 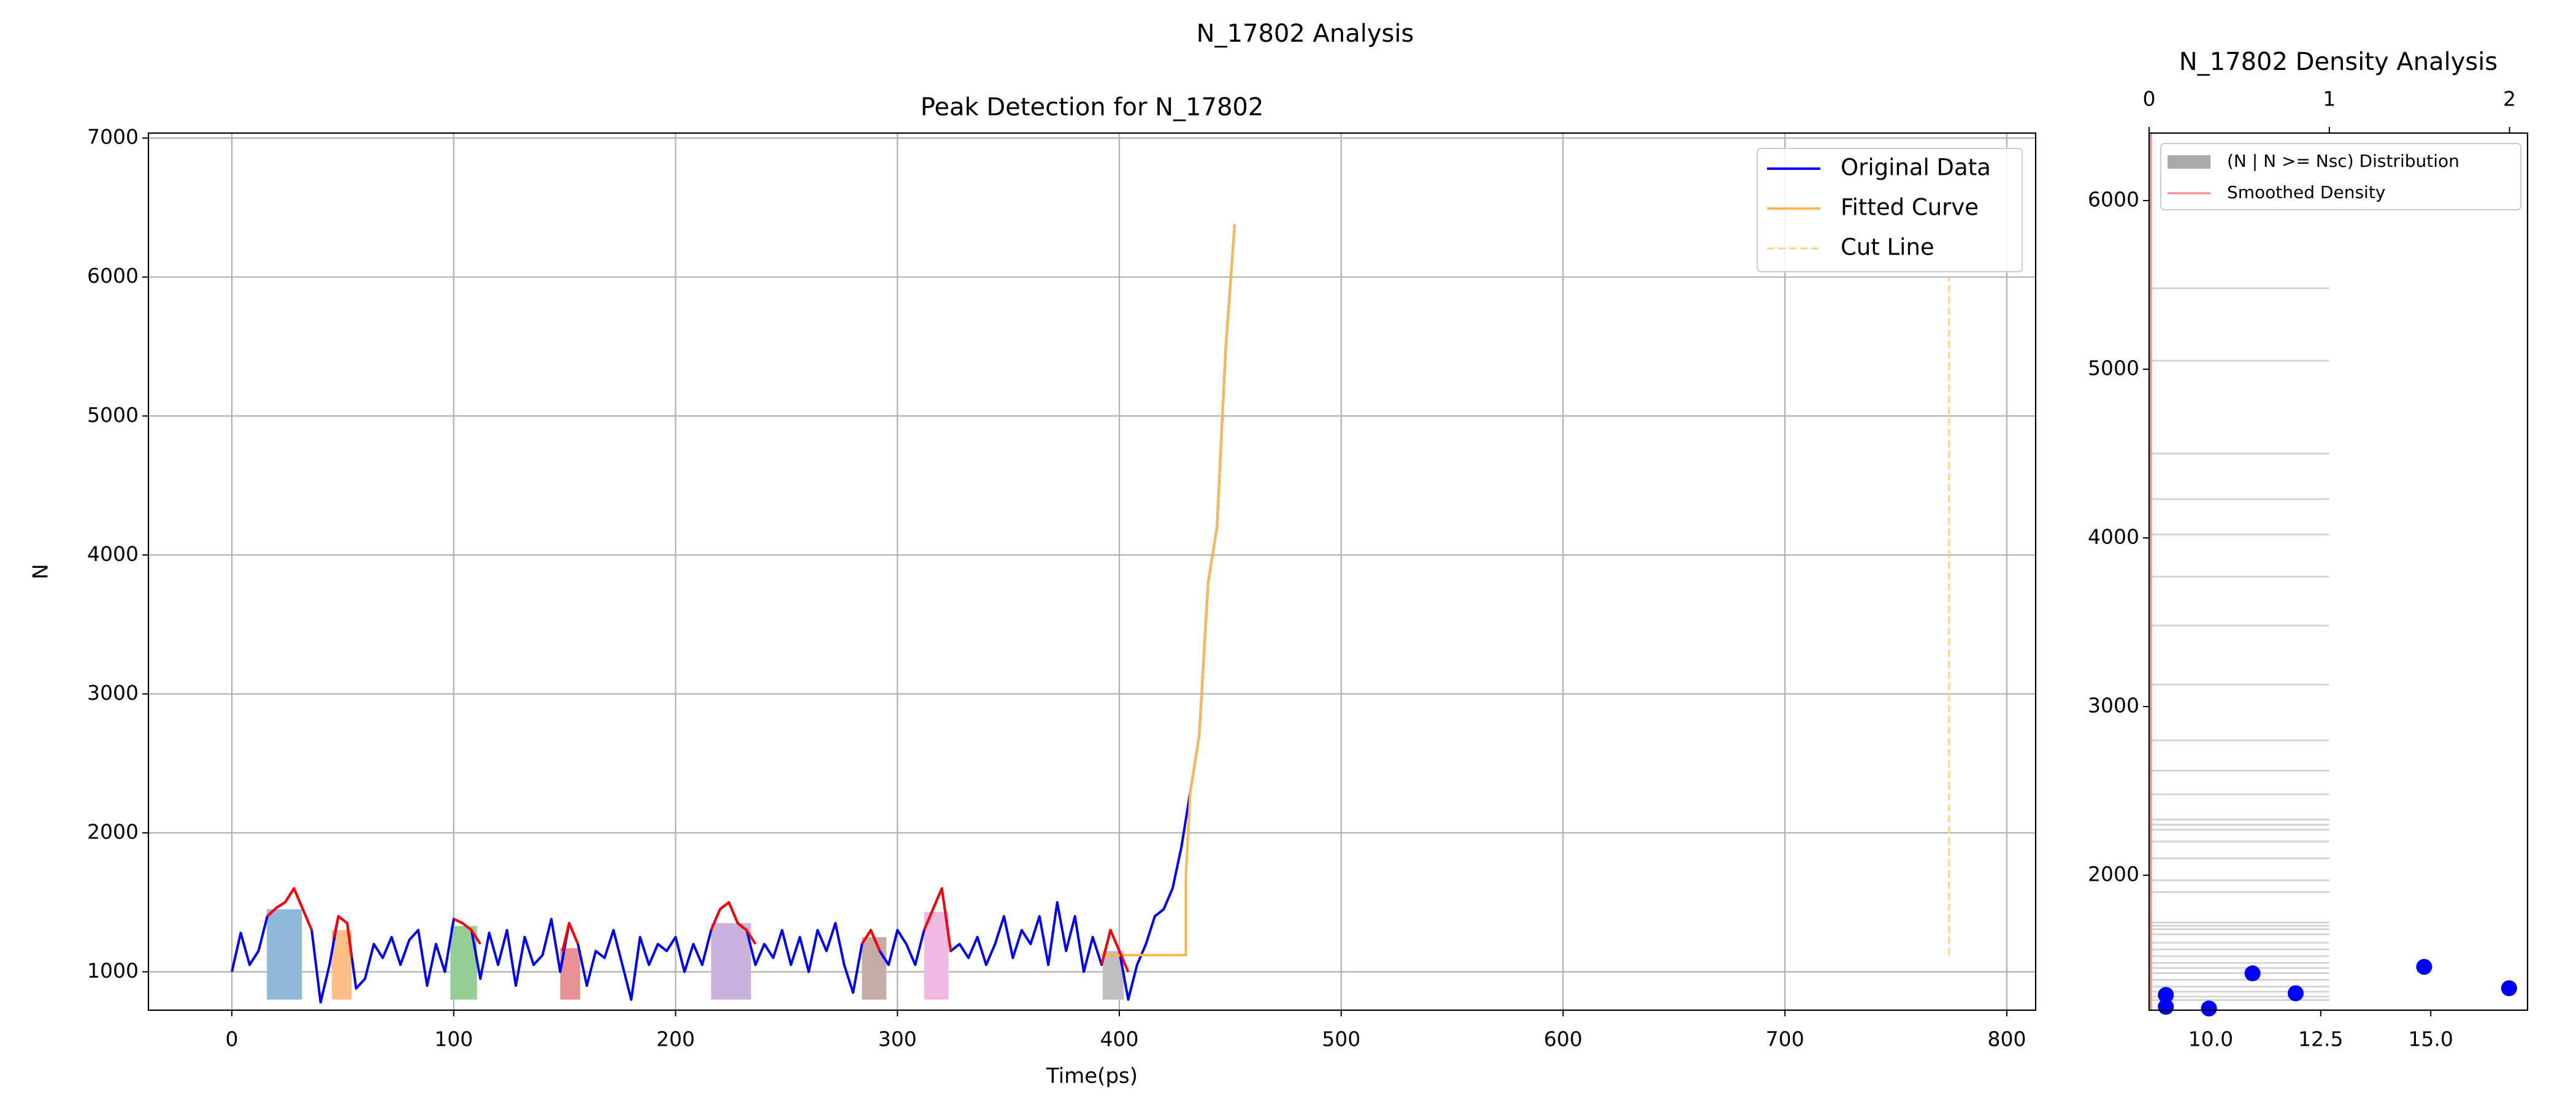 I want to click on legend-label: (N | N >= Nsc) Distribution, so click(x=2343, y=161).